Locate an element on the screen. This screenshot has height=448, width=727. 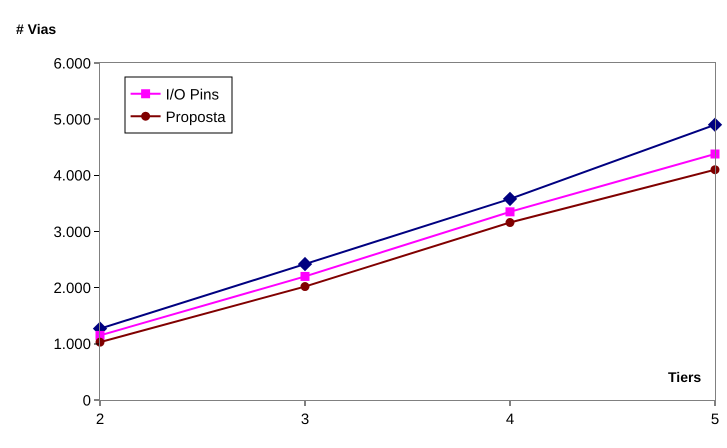
x-tick-label: 3 is located at coordinates (305, 419).